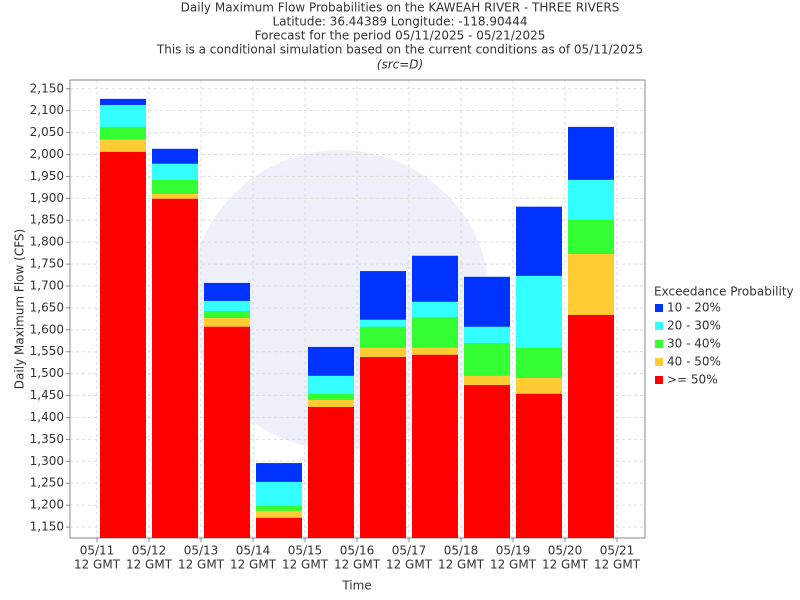  What do you see at coordinates (694, 362) in the screenshot?
I see `legend-label: 40 - 50%` at bounding box center [694, 362].